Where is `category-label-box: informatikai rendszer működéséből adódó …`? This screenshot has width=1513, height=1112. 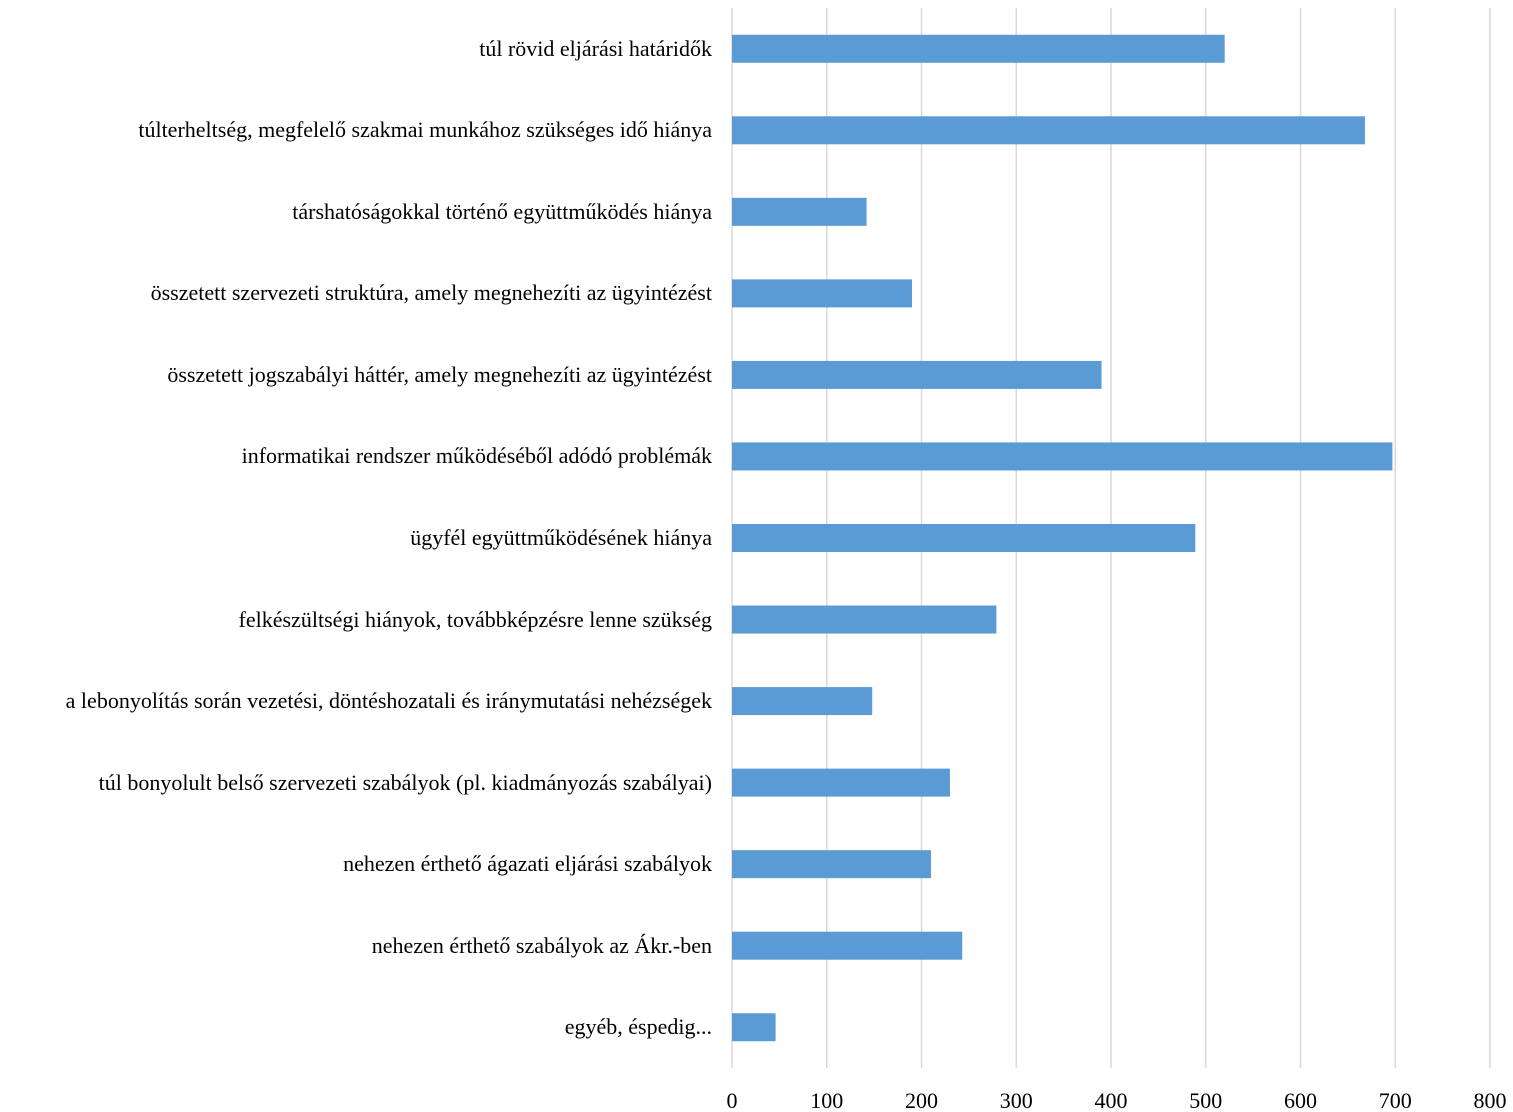 category-label-box: informatikai rendszer működéséből adódó … is located at coordinates (356, 456).